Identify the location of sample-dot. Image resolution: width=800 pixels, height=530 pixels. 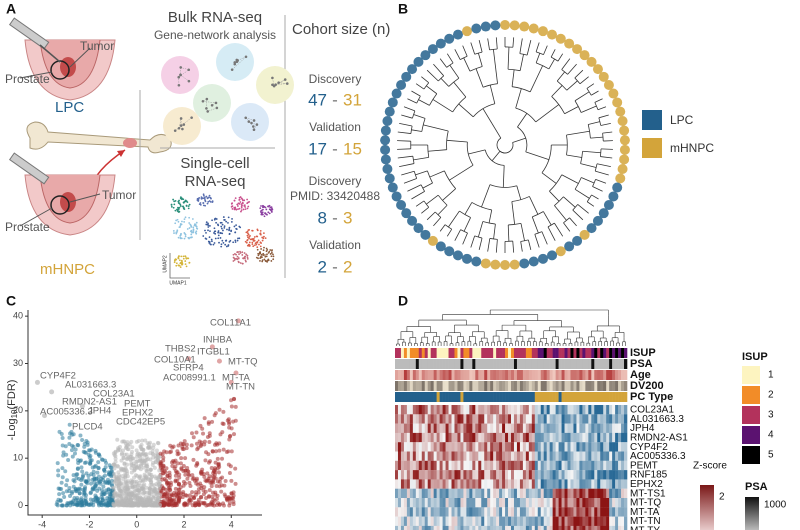
(624, 130).